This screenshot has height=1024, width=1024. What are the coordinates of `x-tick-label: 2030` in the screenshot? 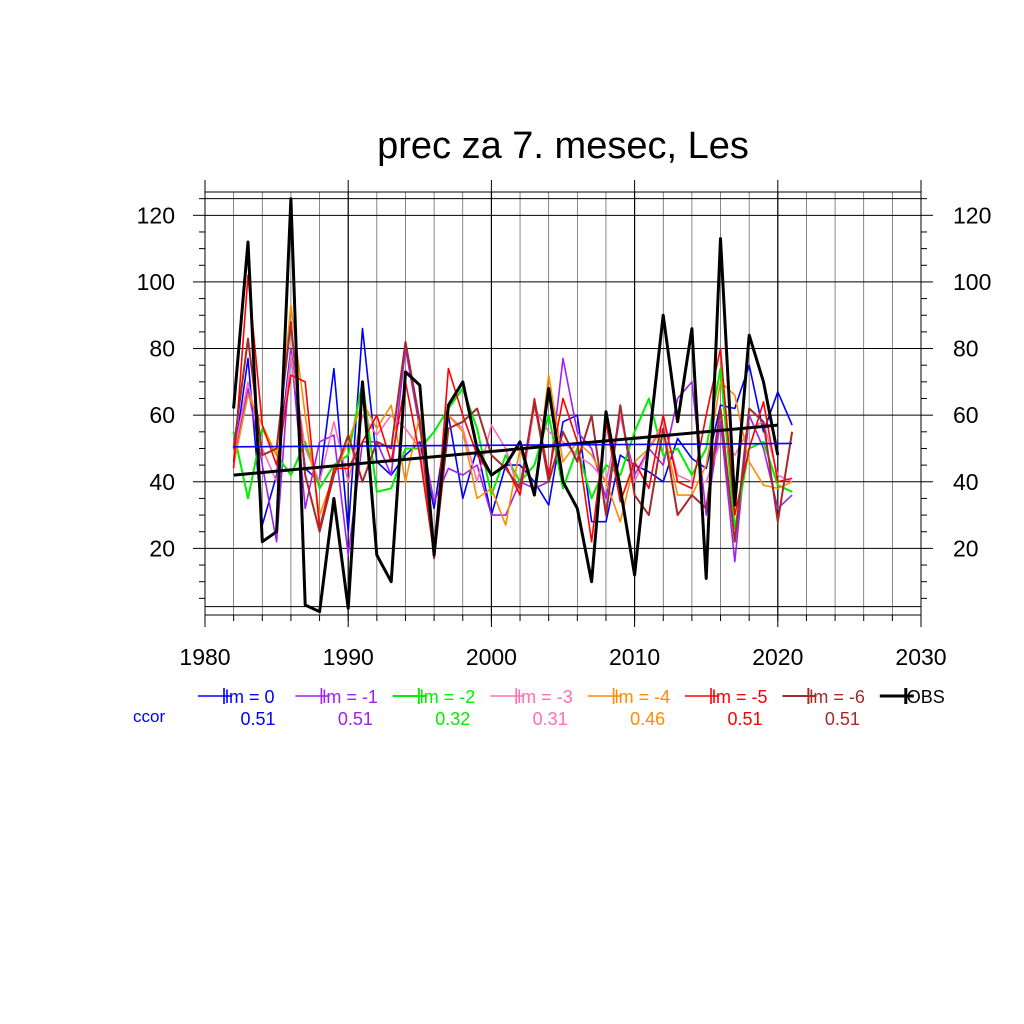 It's located at (920, 657).